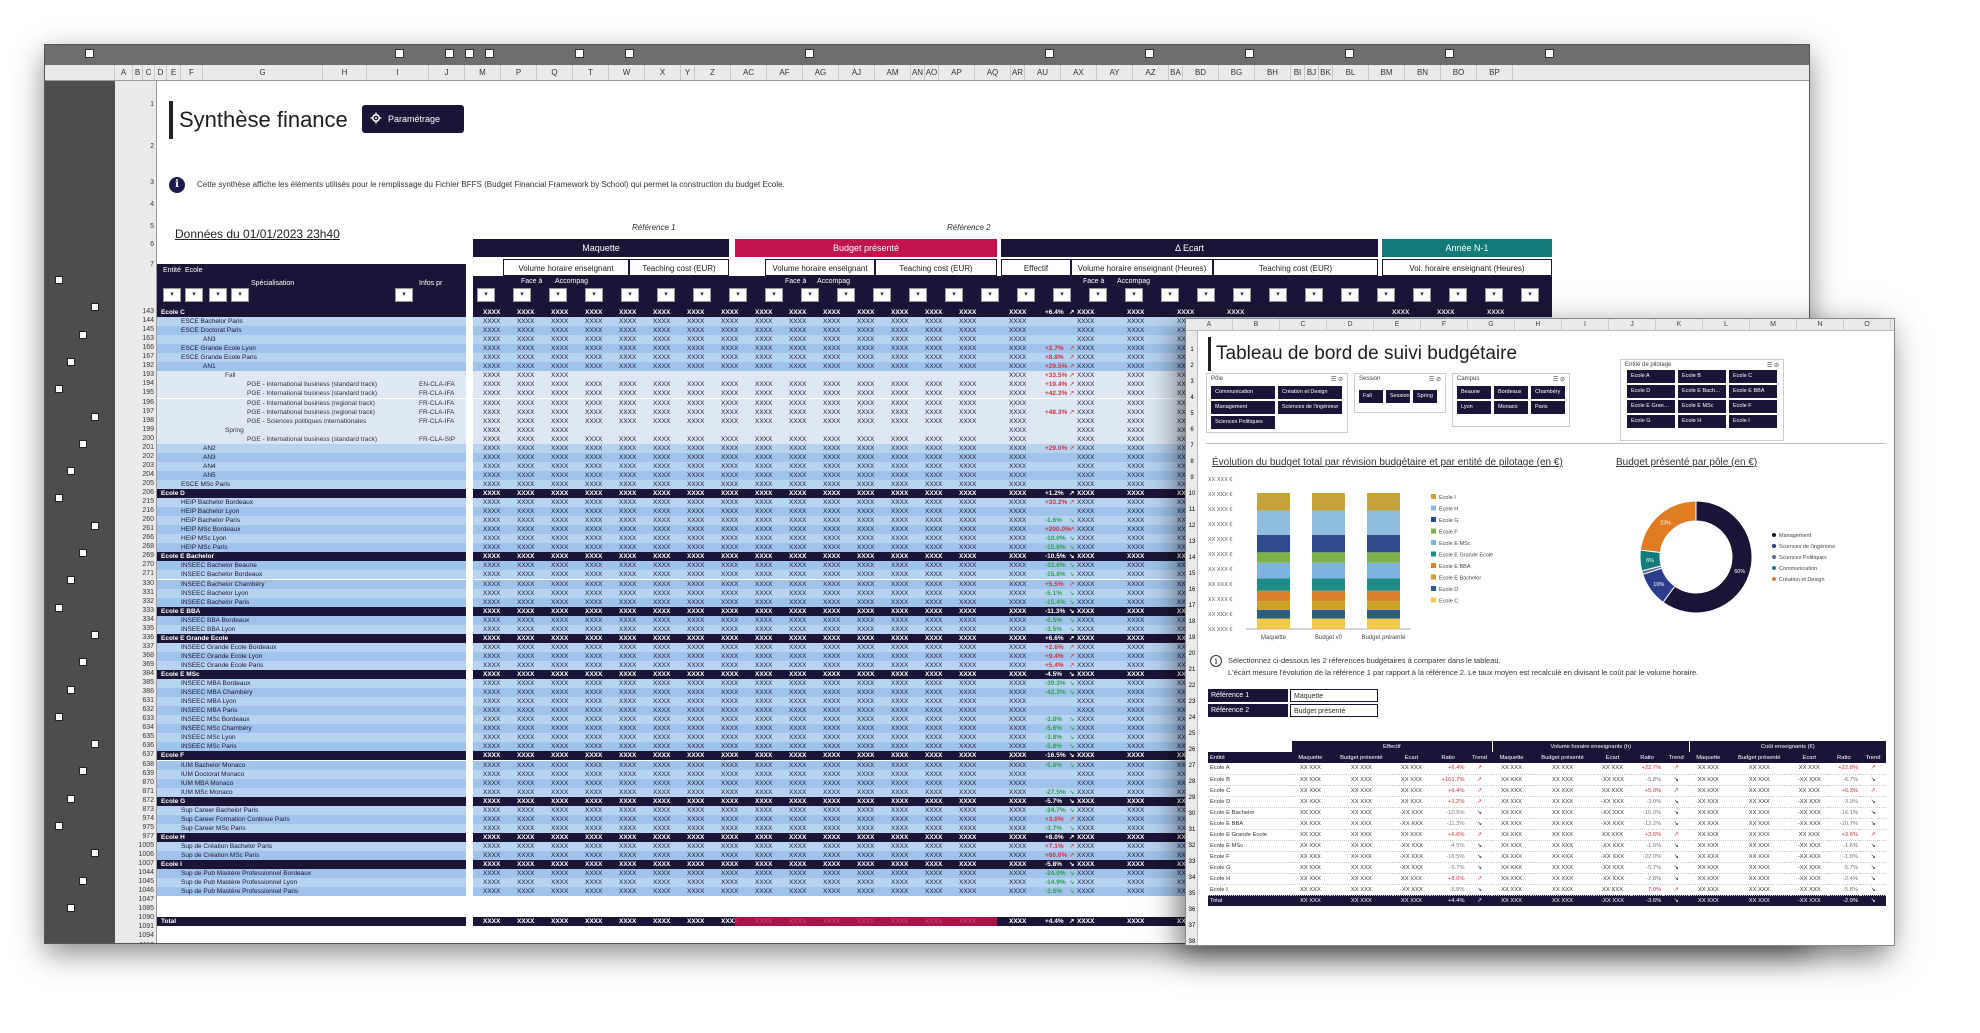 This screenshot has width=1980, height=1033. What do you see at coordinates (146, 909) in the screenshot?
I see `row-number: 1085` at bounding box center [146, 909].